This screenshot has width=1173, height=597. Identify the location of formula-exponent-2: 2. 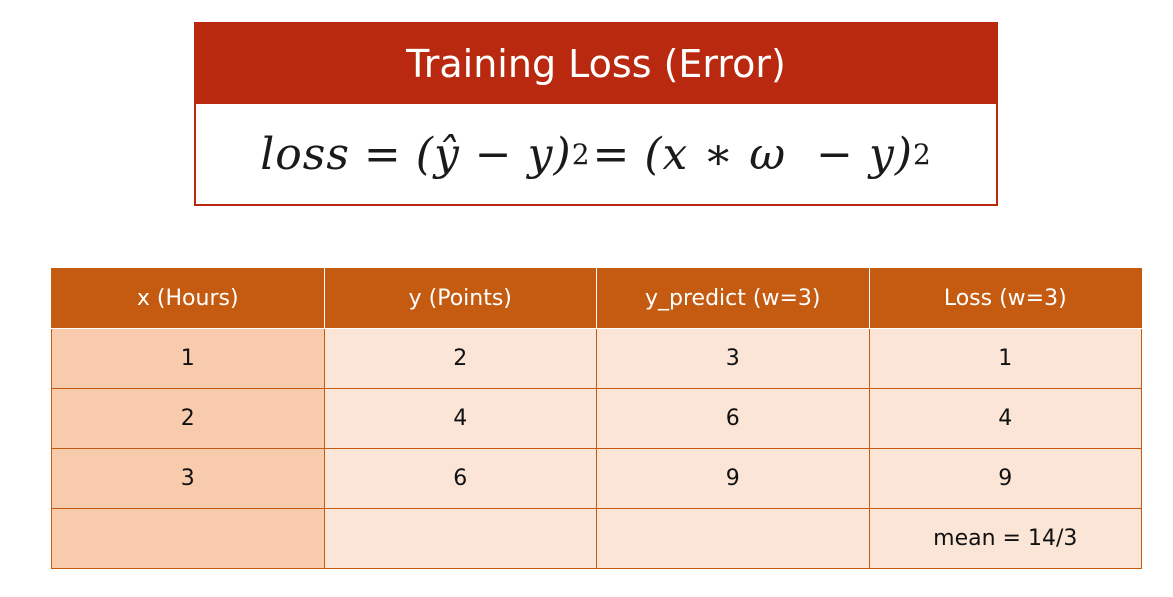
(922, 154).